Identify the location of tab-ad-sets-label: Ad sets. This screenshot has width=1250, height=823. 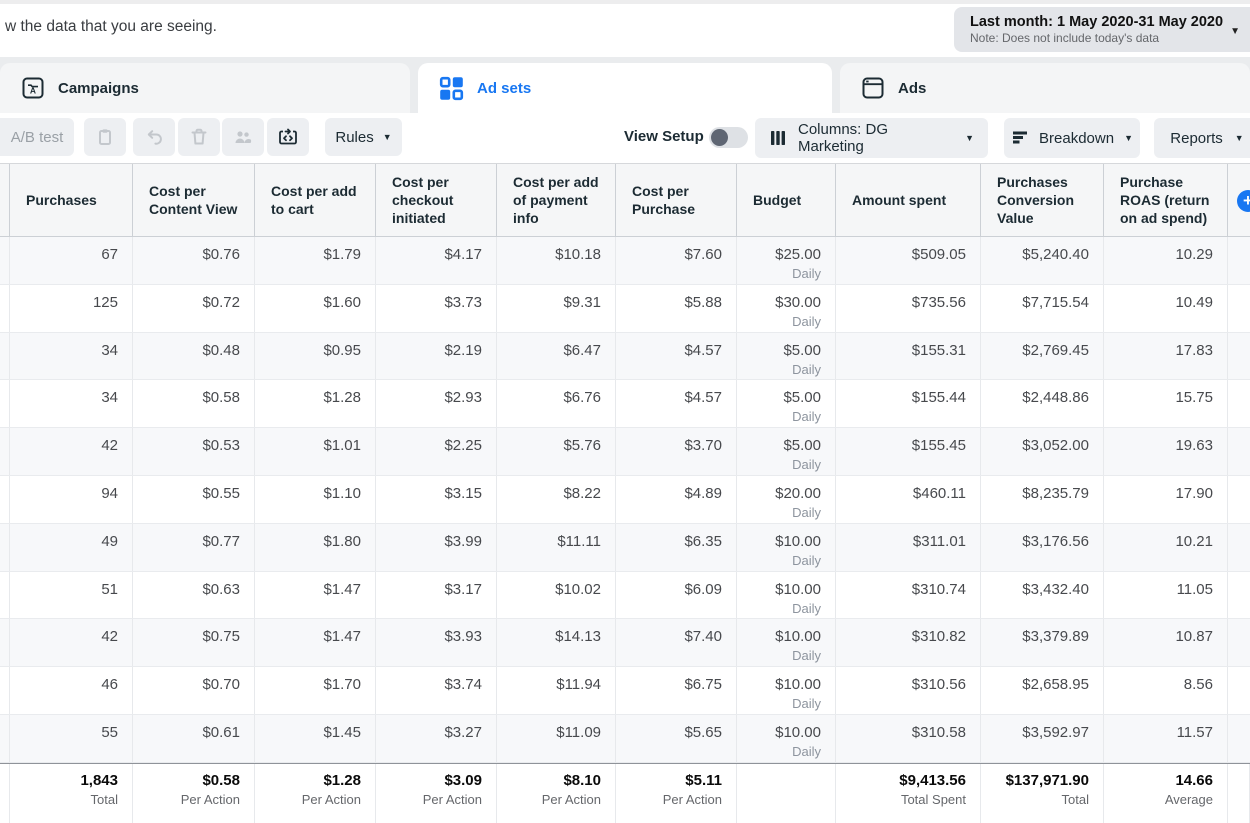
(504, 88).